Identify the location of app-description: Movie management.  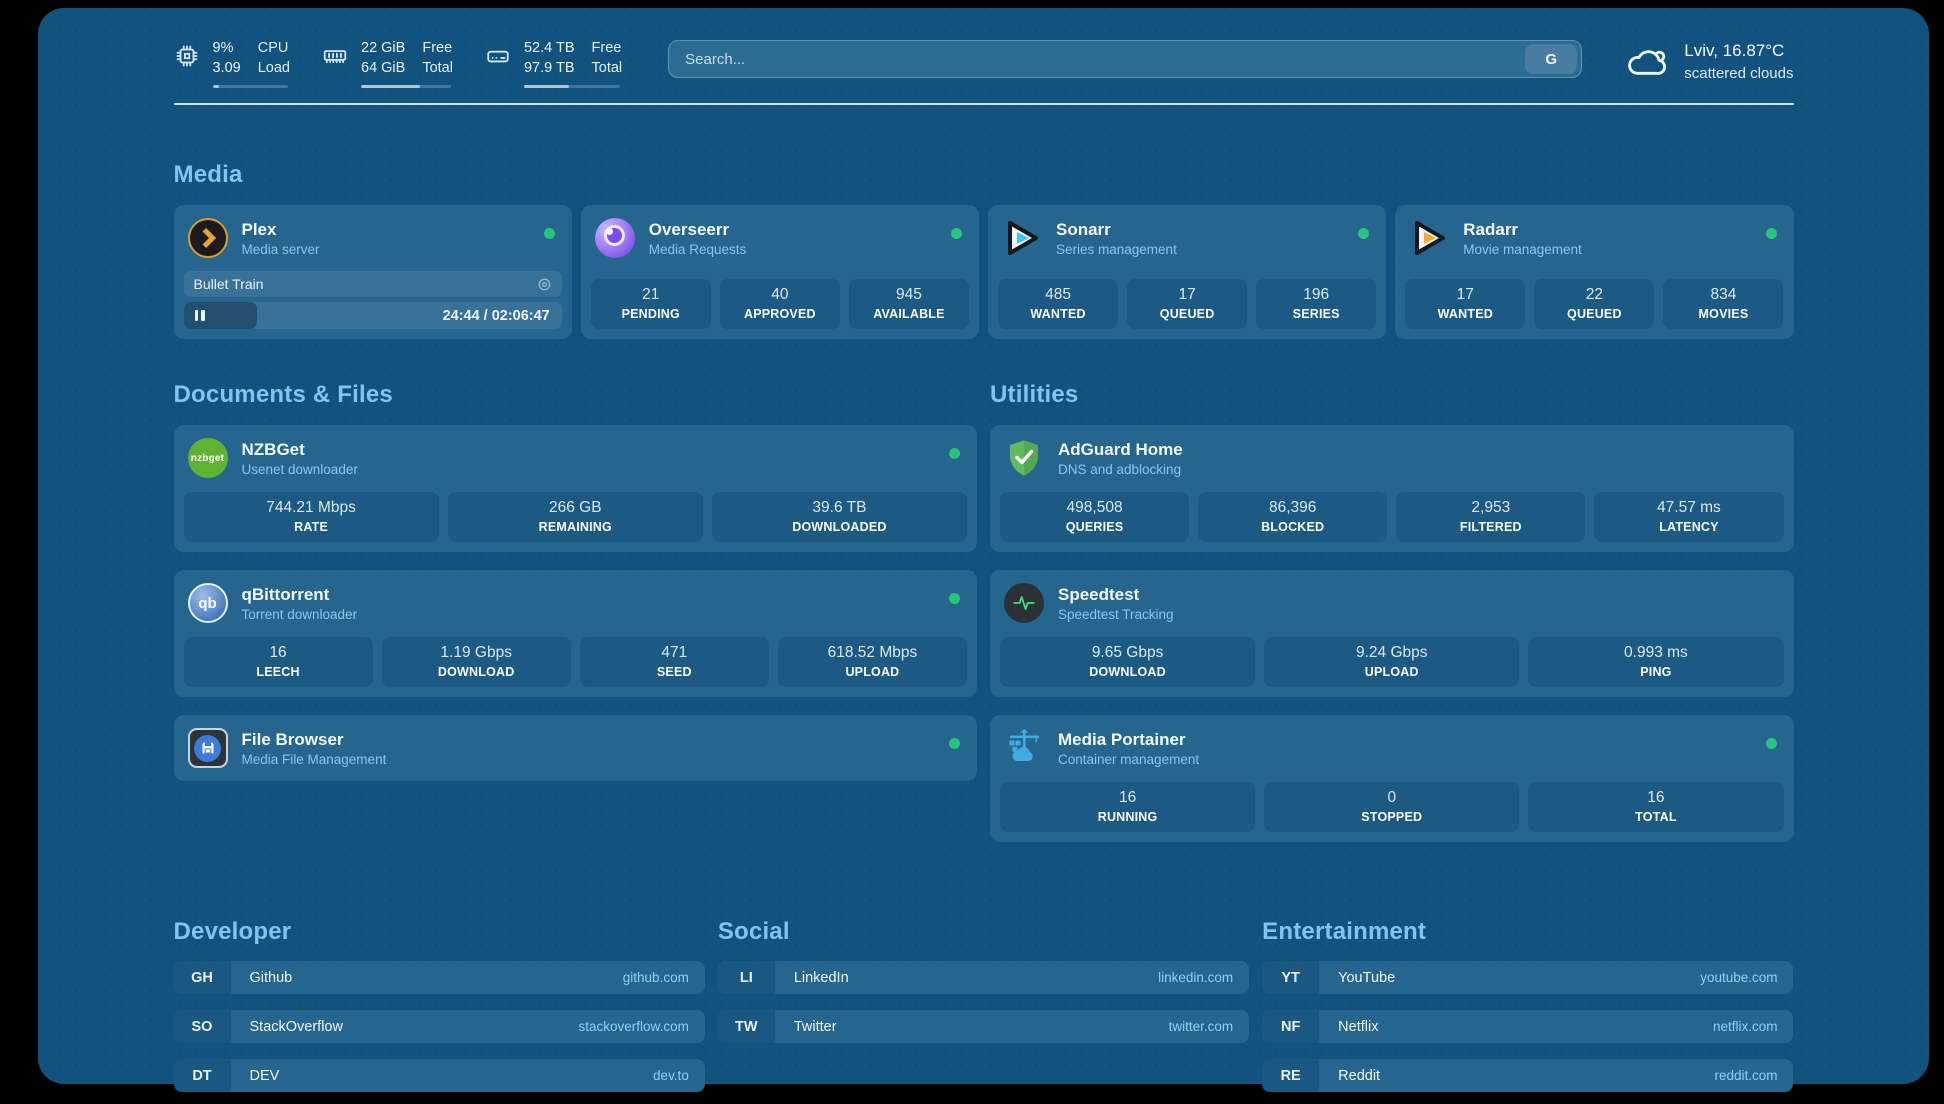
(1522, 250).